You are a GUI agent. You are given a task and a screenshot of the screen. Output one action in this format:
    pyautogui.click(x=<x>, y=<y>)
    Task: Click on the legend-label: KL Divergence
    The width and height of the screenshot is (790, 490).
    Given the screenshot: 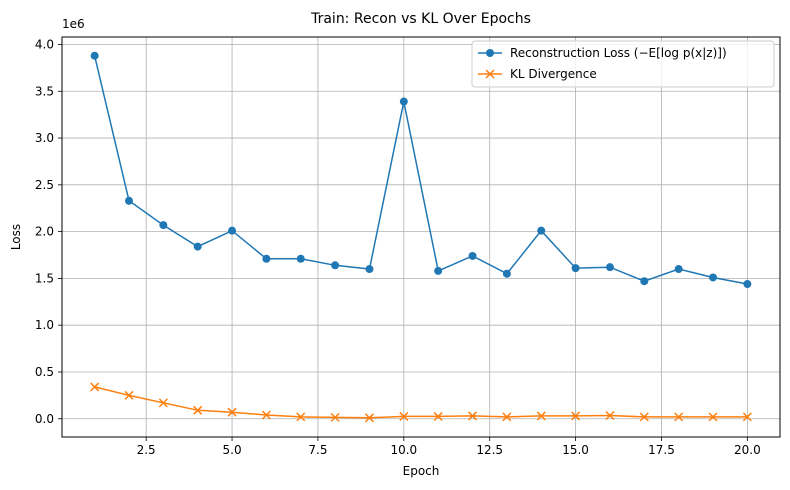 What is the action you would take?
    pyautogui.click(x=553, y=74)
    